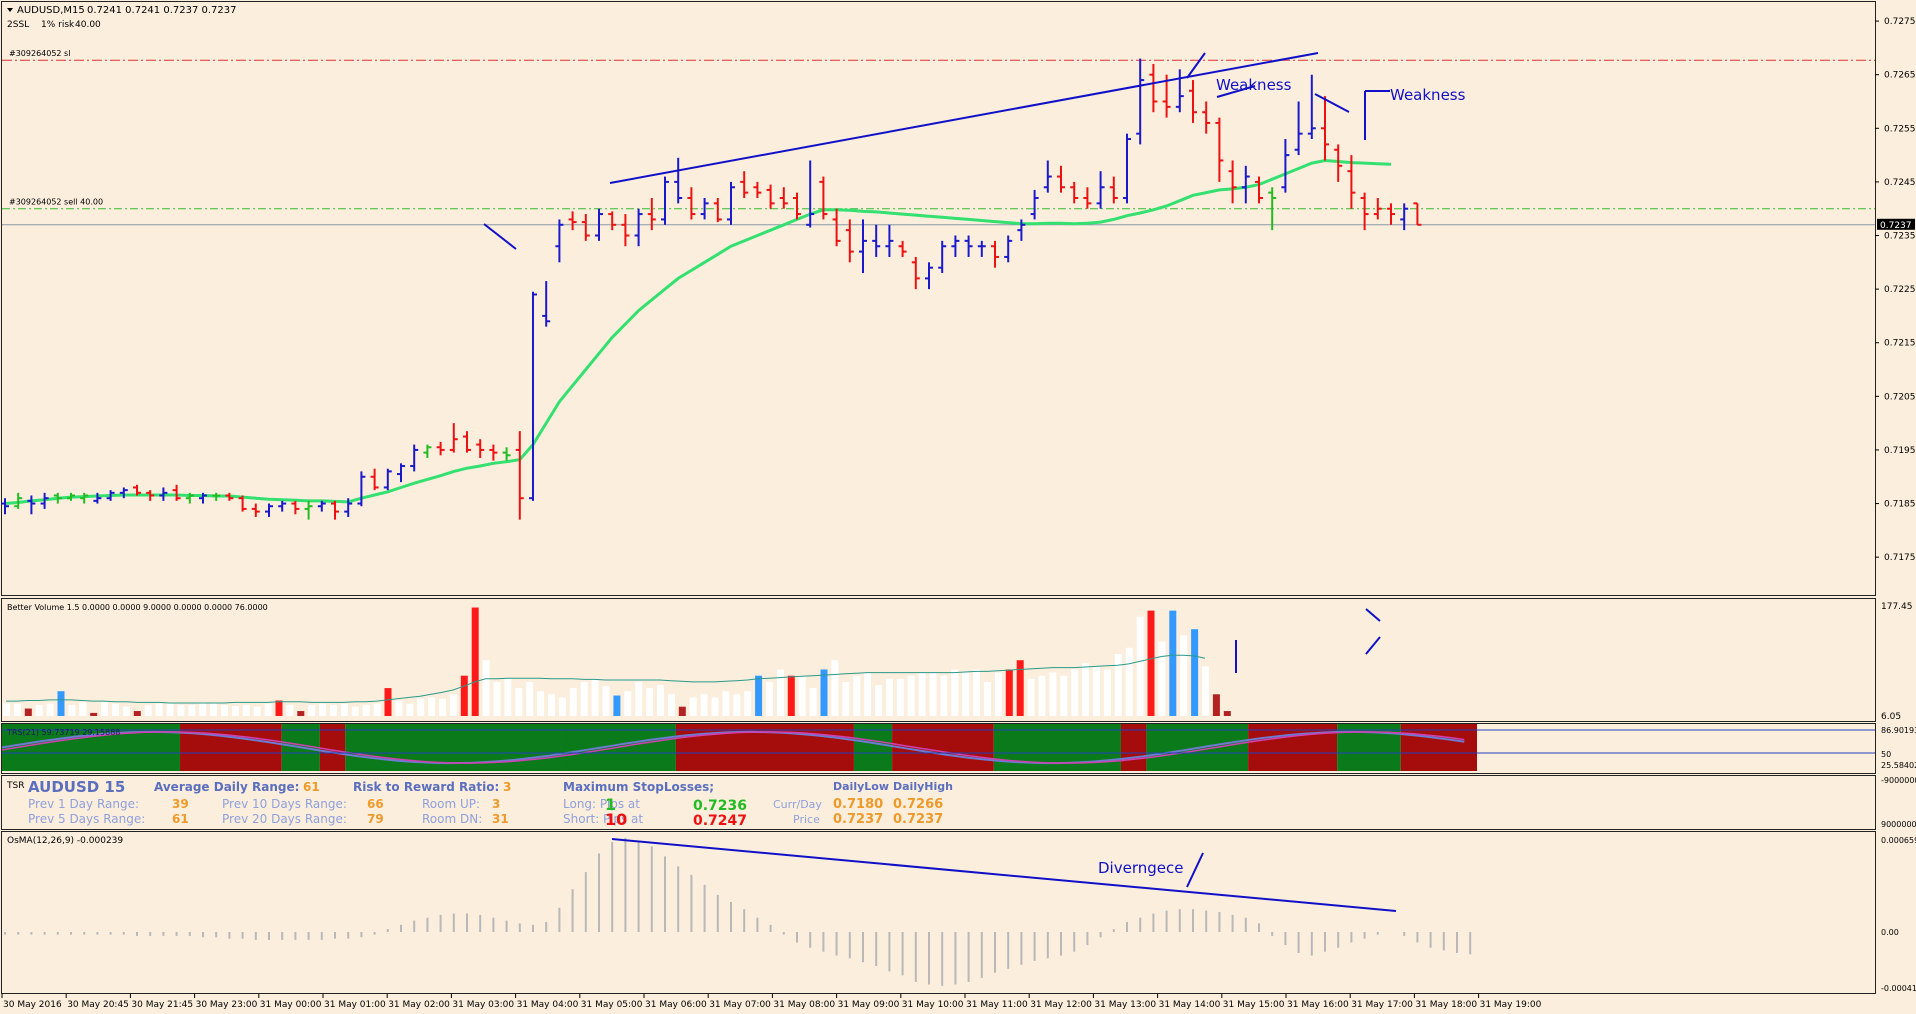 The width and height of the screenshot is (1916, 1014). What do you see at coordinates (1900, 290) in the screenshot?
I see `price-tick-label: 0.7225` at bounding box center [1900, 290].